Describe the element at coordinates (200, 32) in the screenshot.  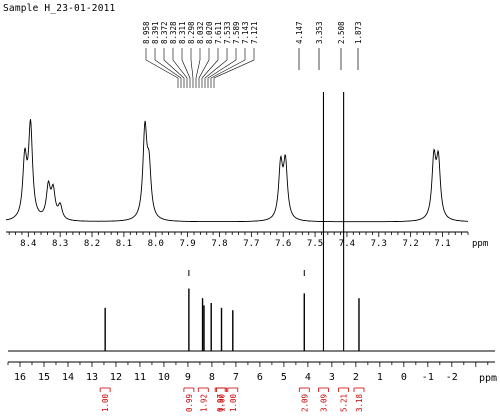
I see `peak-label: 8.032` at that location.